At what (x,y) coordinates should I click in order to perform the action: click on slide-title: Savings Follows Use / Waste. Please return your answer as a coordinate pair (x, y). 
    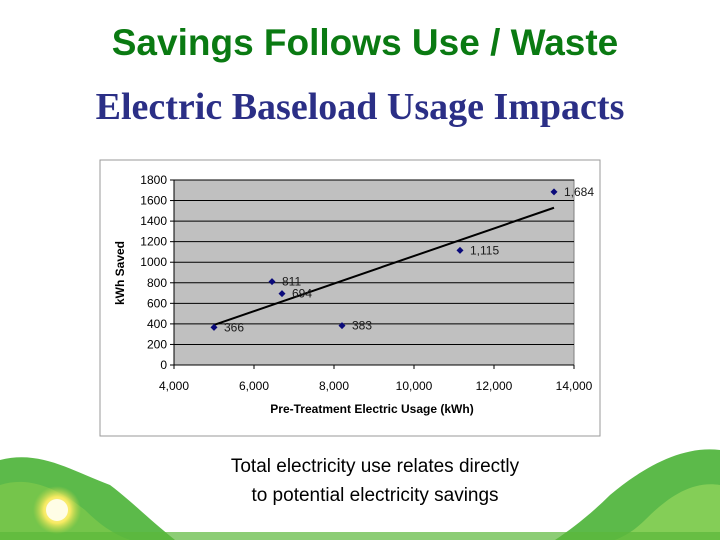
    Looking at the image, I should click on (365, 42).